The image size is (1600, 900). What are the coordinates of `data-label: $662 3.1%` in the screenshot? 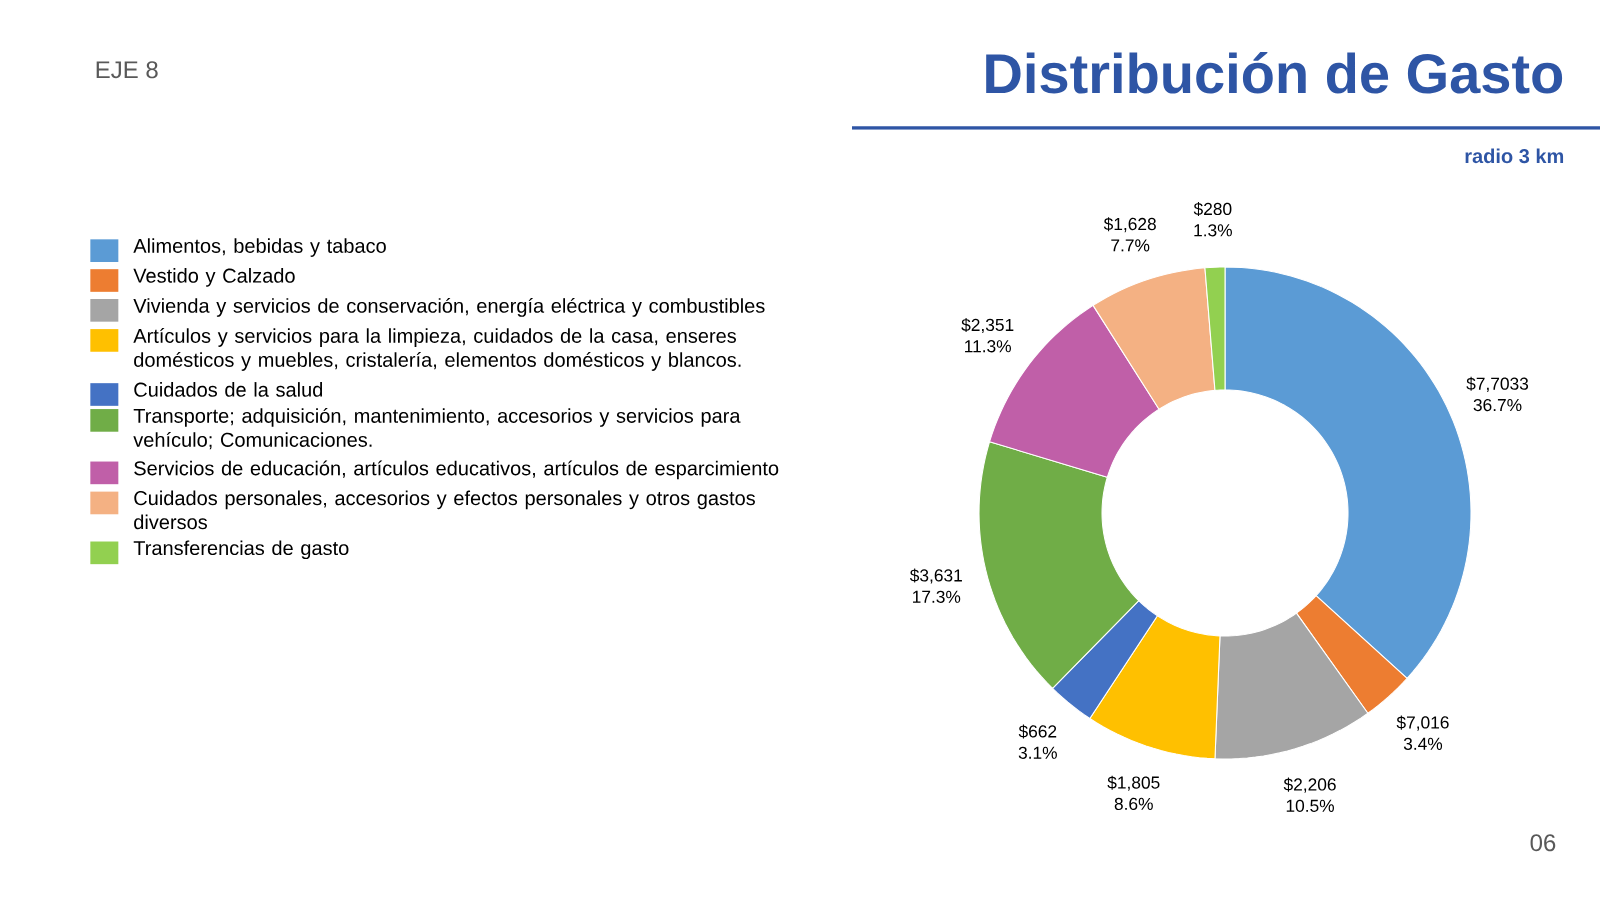 It's located at (1037, 741).